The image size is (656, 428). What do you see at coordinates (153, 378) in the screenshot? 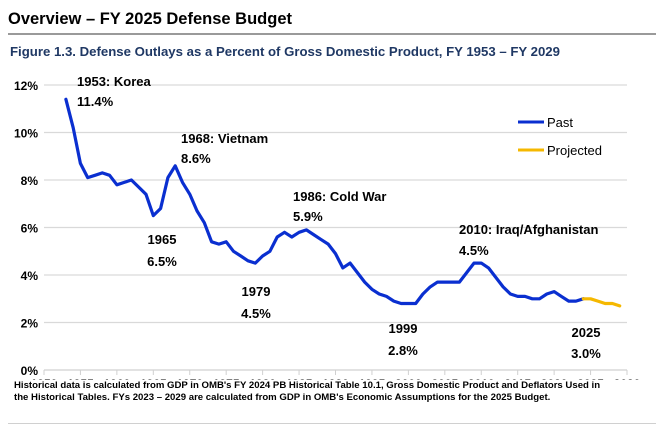
I see `x-tick-label: 1965` at bounding box center [153, 378].